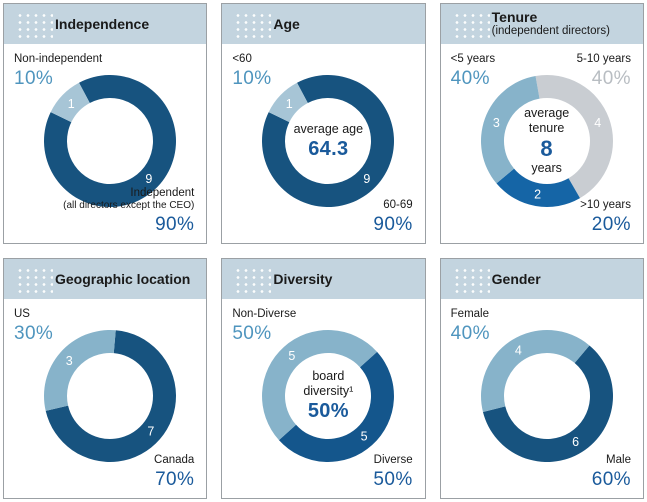  I want to click on slice-count-label: 2, so click(537, 195).